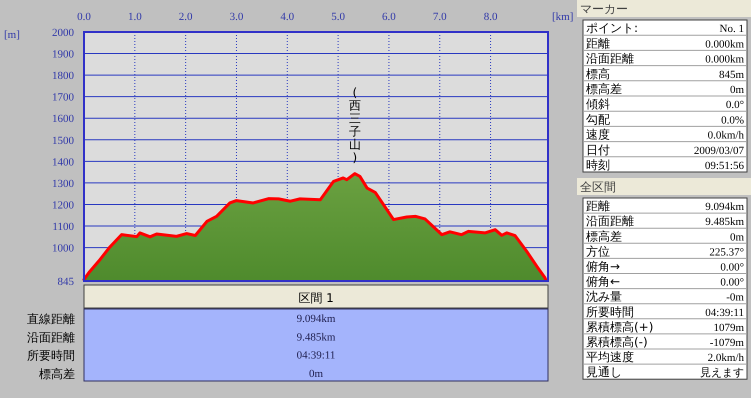 The image size is (751, 398). Describe the element at coordinates (598, 104) in the screenshot. I see `text: 傾斜` at that location.